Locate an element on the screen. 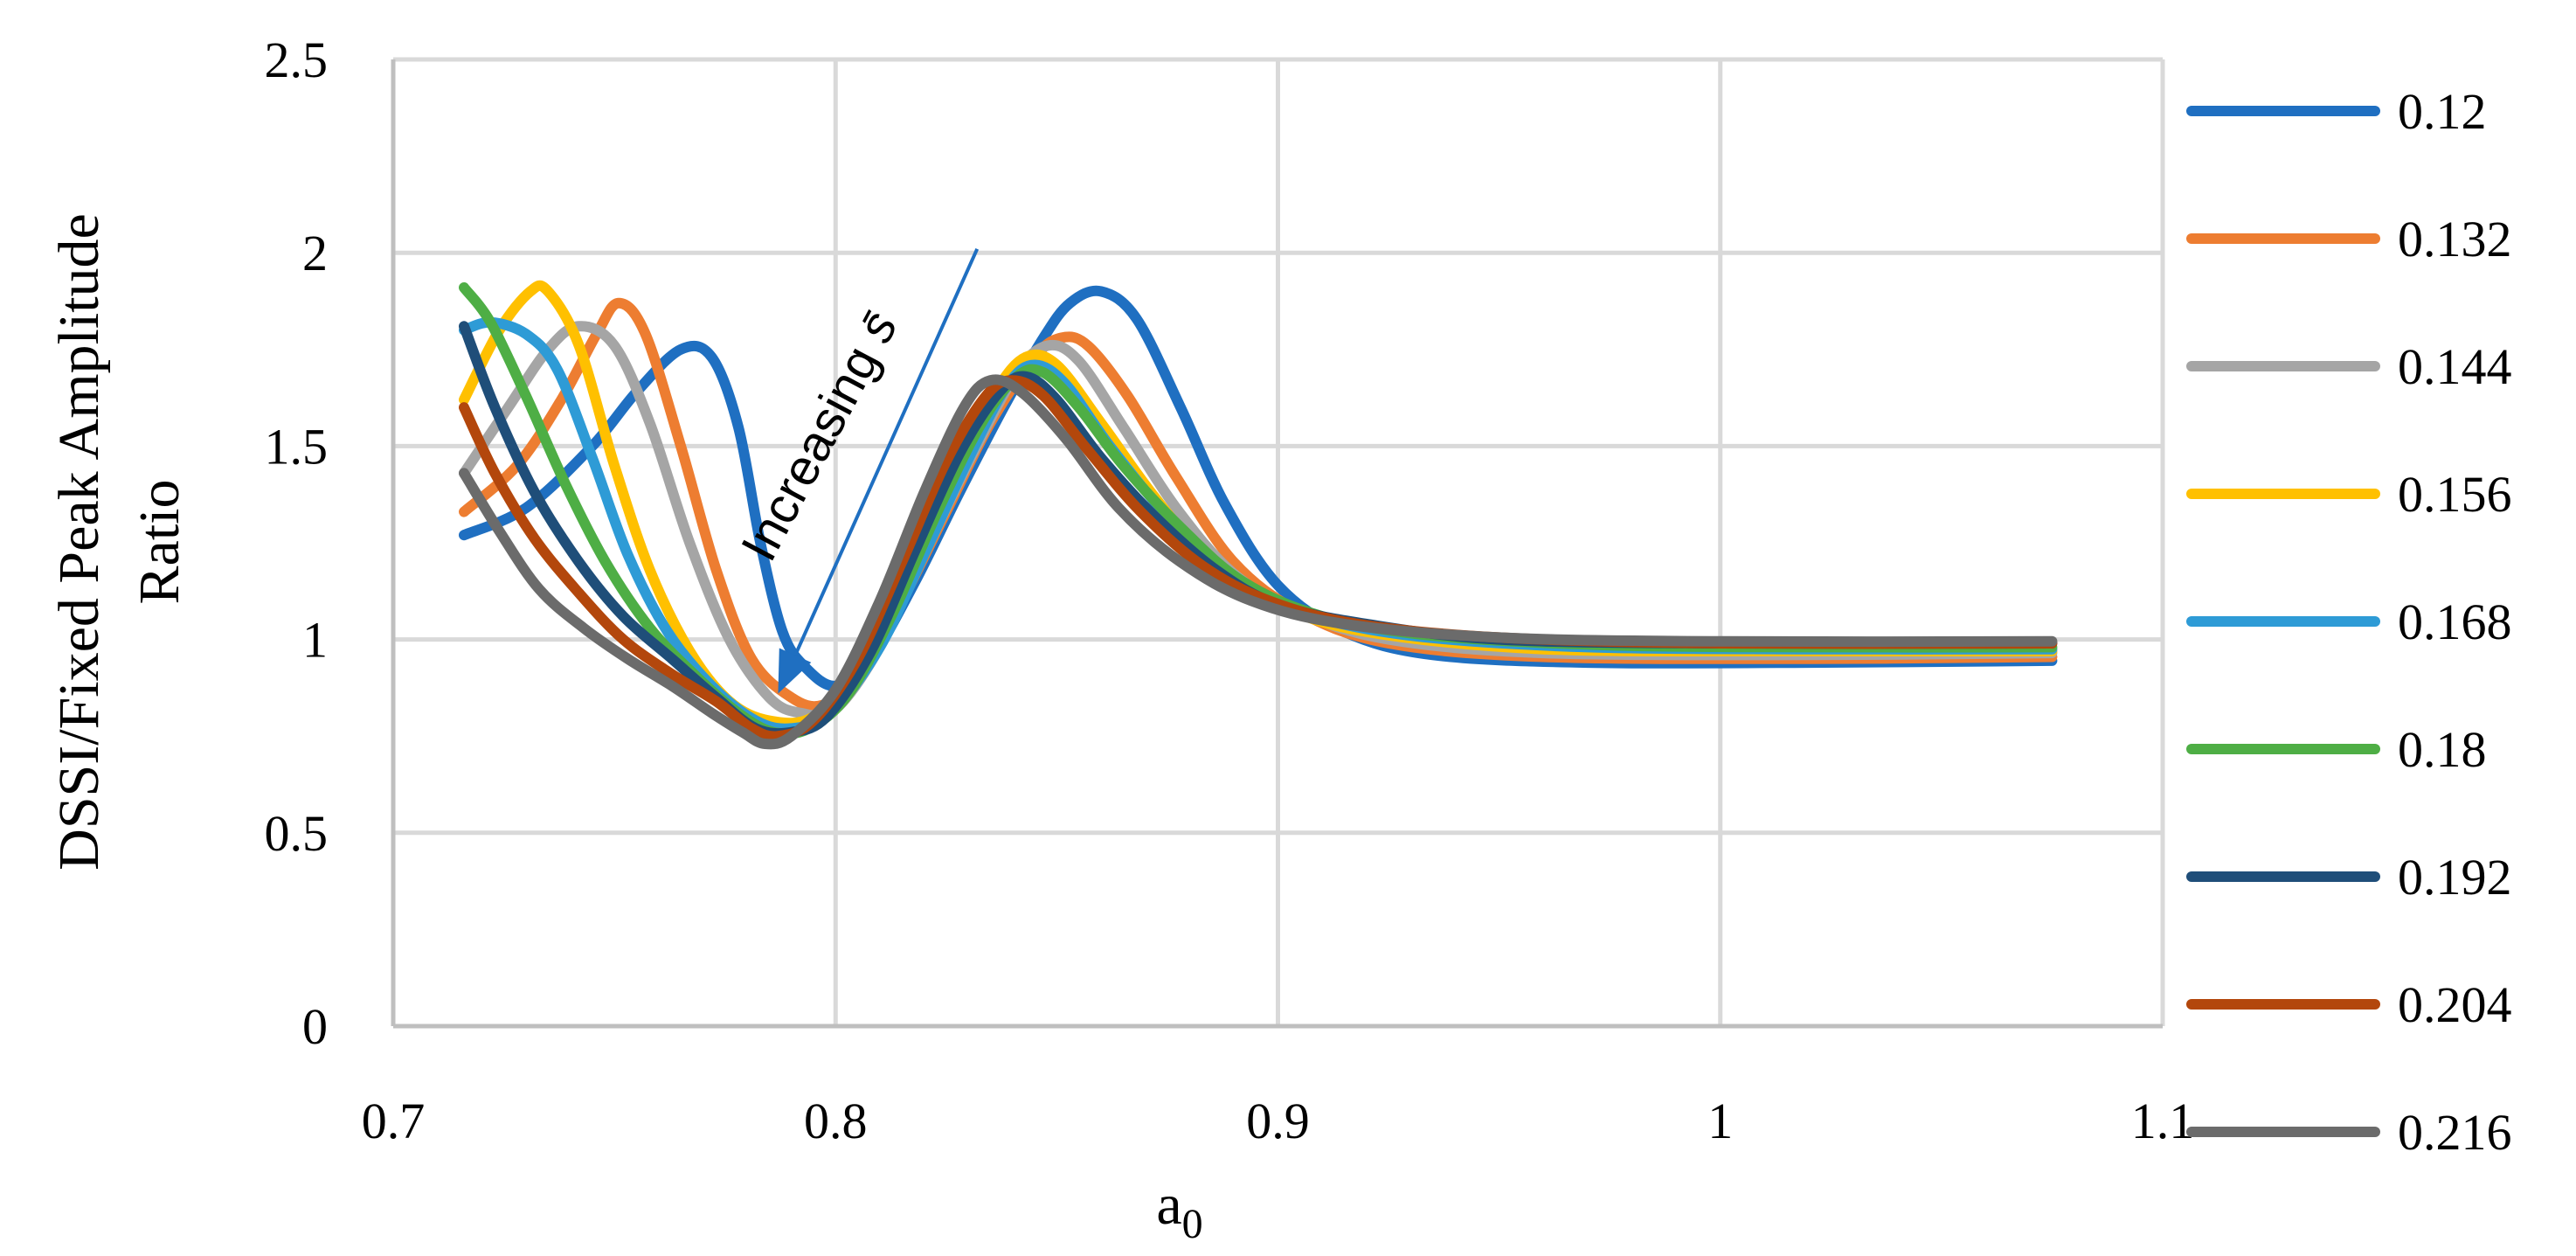 This screenshot has height=1256, width=2576. x-tick-label: 0.7 is located at coordinates (394, 1121).